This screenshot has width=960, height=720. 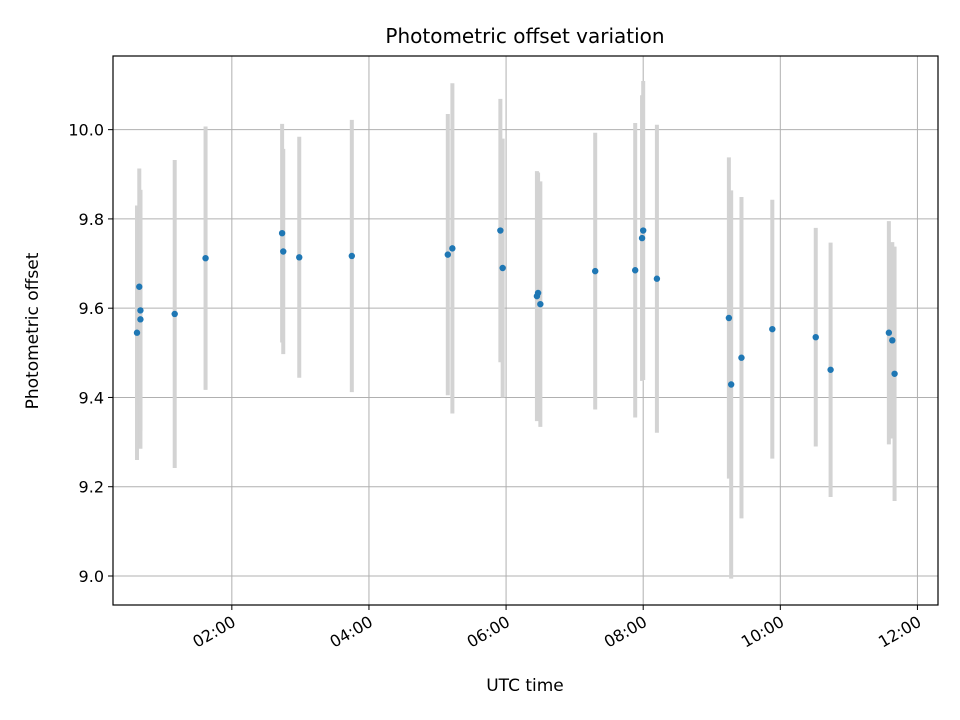 What do you see at coordinates (524, 36) in the screenshot?
I see `chart-title: Photometric offset variation` at bounding box center [524, 36].